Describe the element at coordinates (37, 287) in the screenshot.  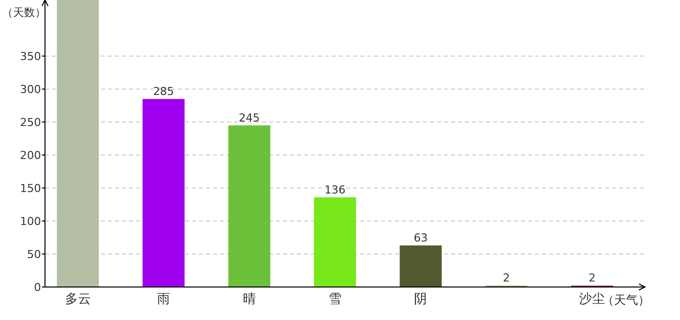
I see `y-tick-label: 0` at that location.